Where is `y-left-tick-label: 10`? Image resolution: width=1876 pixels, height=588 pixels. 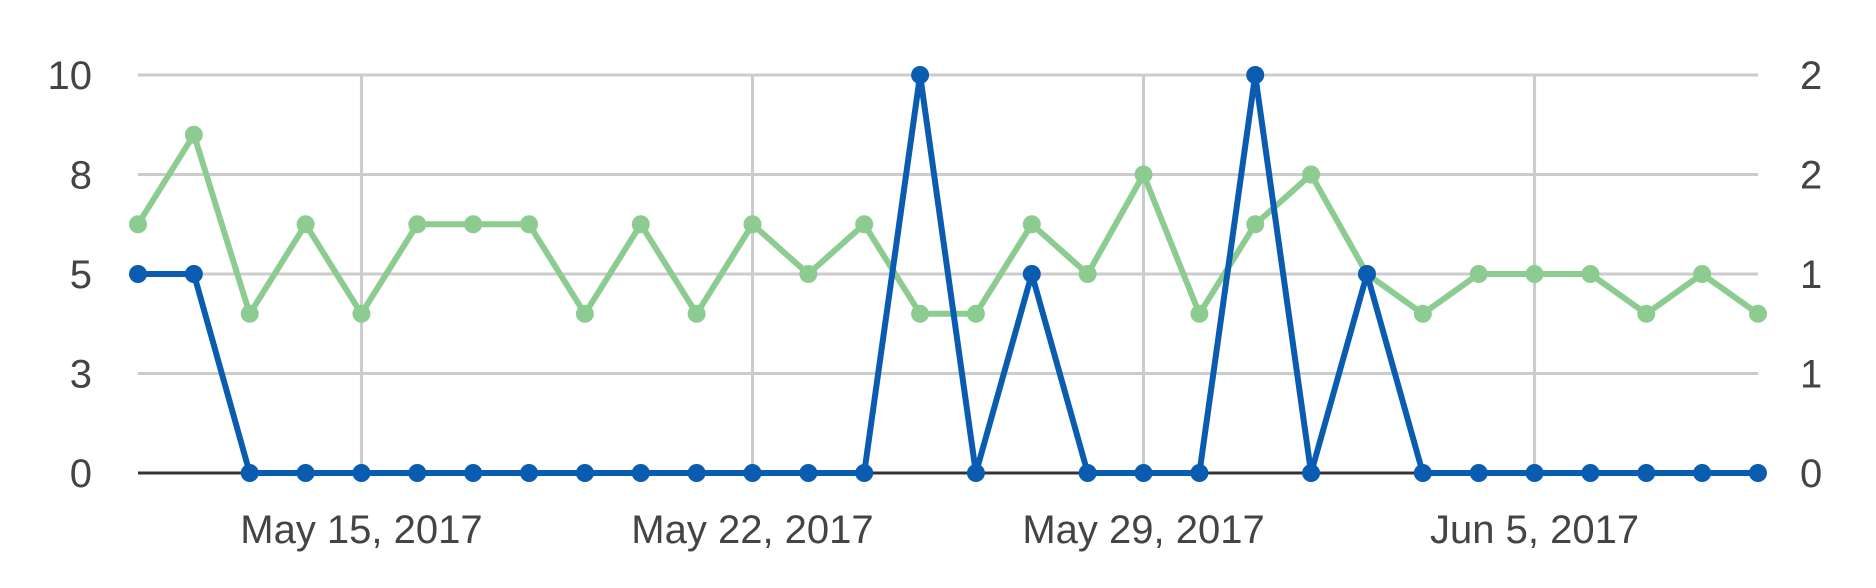 y-left-tick-label: 10 is located at coordinates (70, 76).